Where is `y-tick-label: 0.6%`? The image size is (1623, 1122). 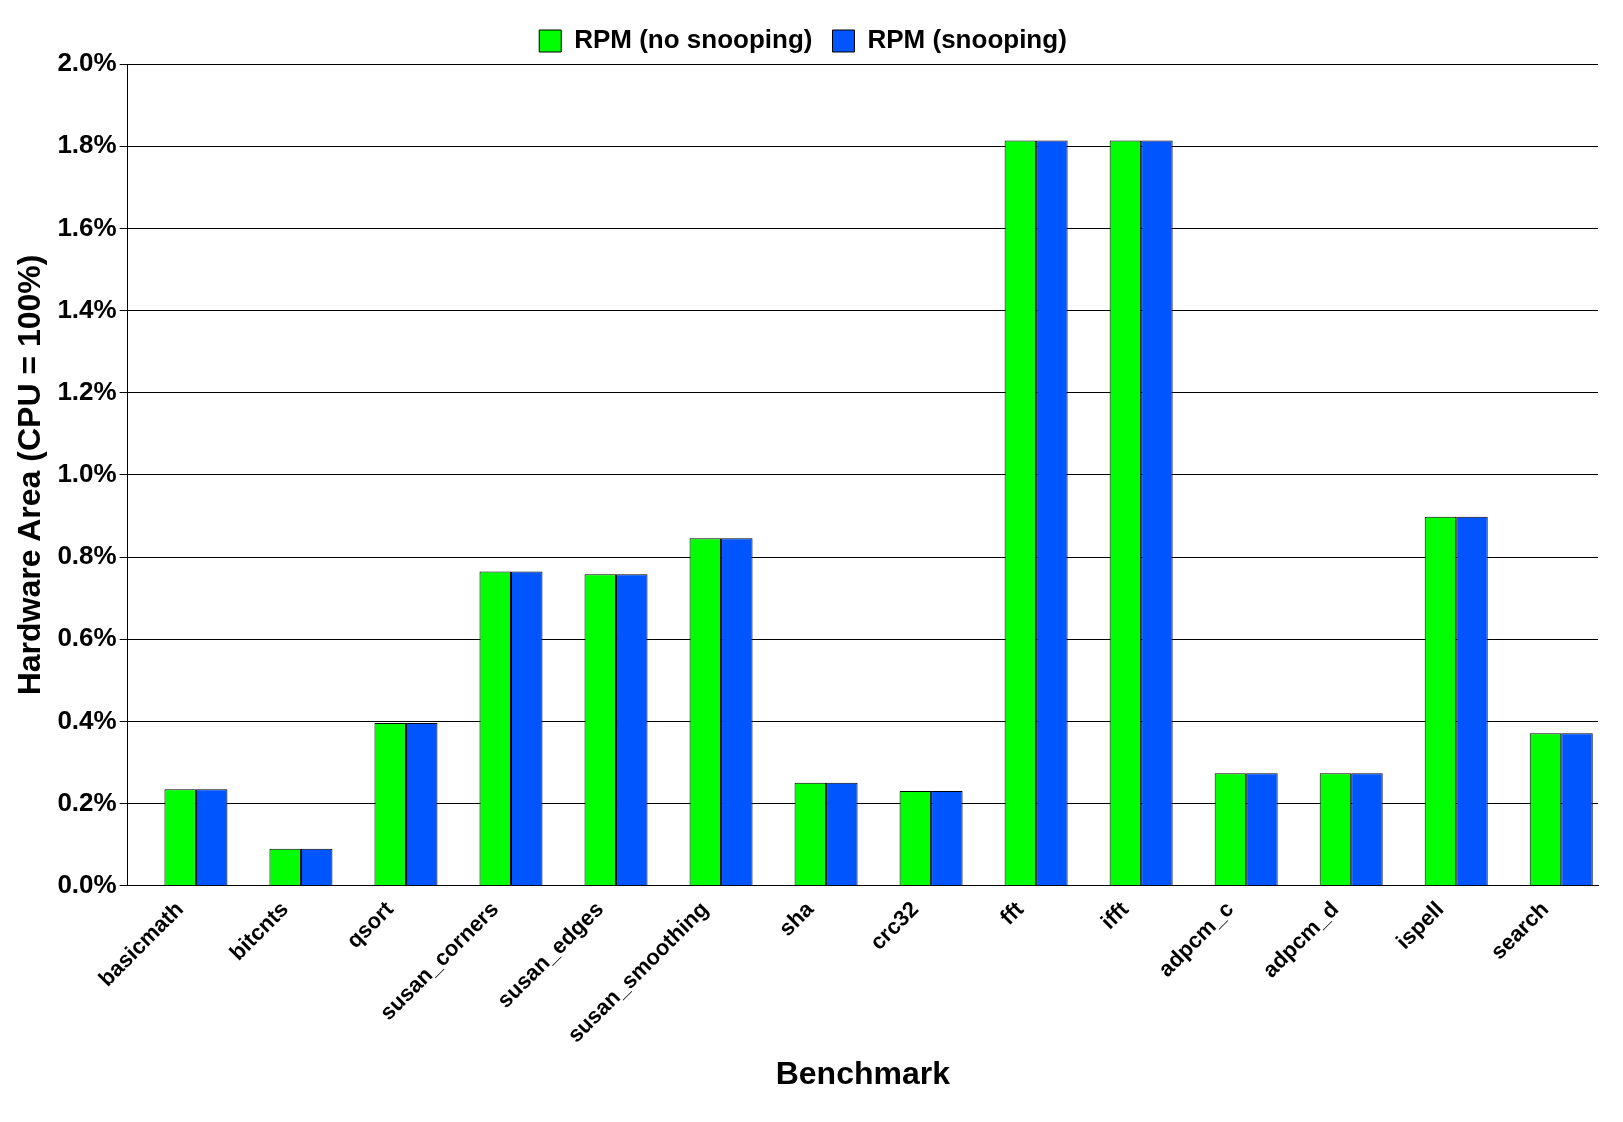 y-tick-label: 0.6% is located at coordinates (87, 637).